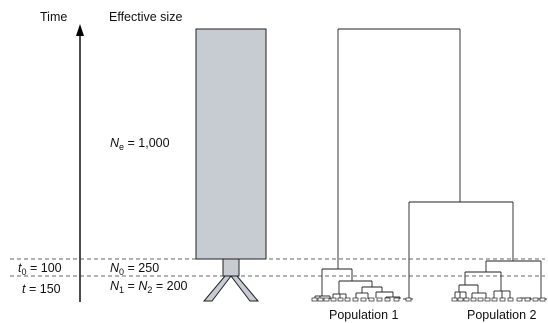 Image resolution: width=548 pixels, height=323 pixels. What do you see at coordinates (364, 315) in the screenshot?
I see `population-1-label: Population 1` at bounding box center [364, 315].